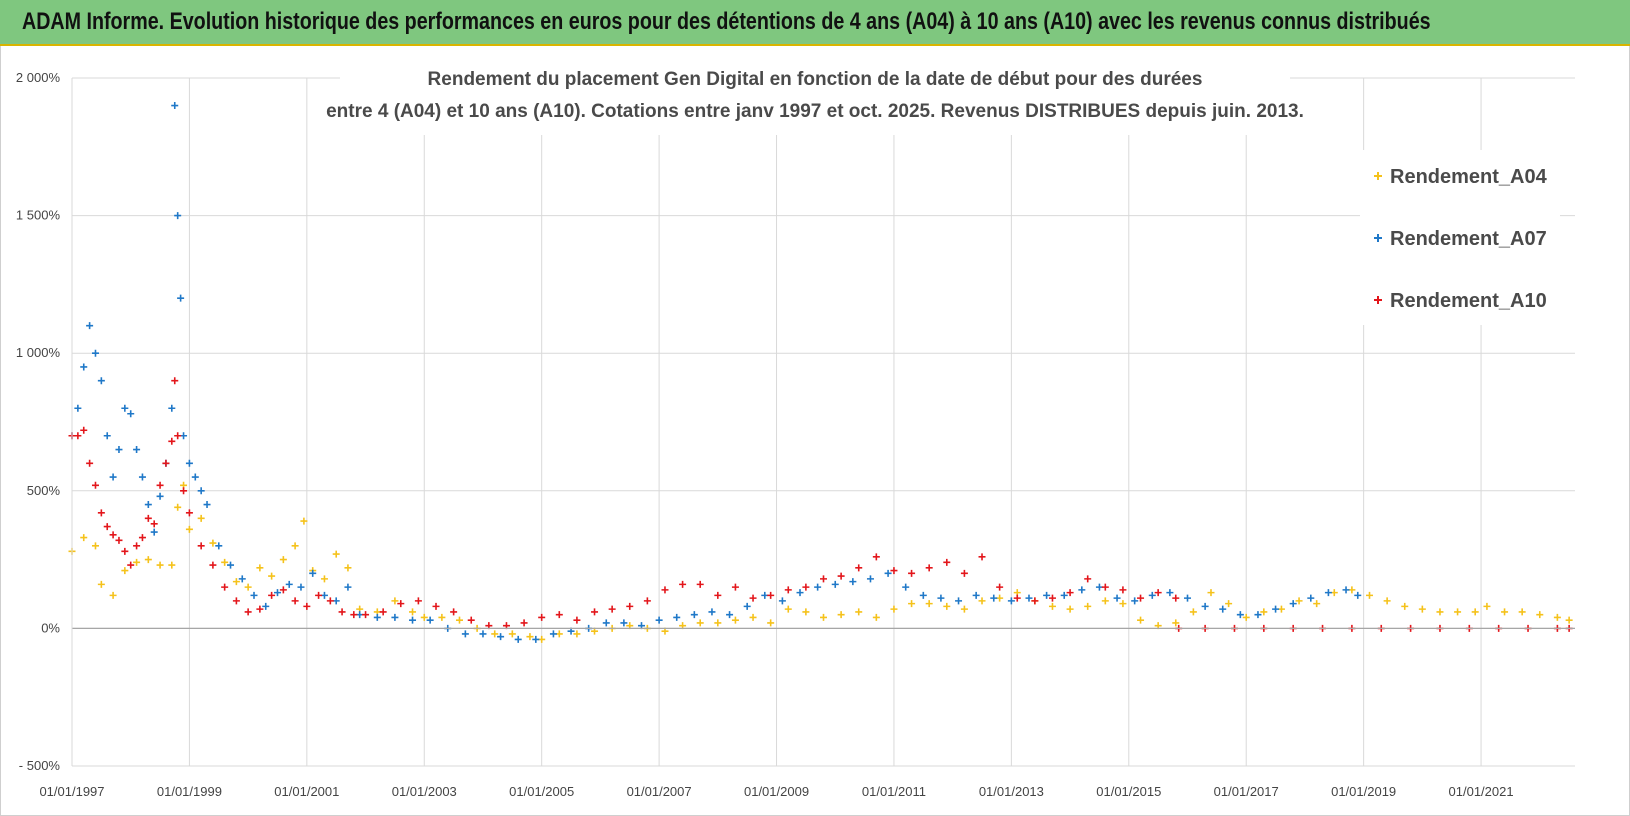 The image size is (1630, 816). I want to click on x-tick-label: 01/01/2005, so click(541, 791).